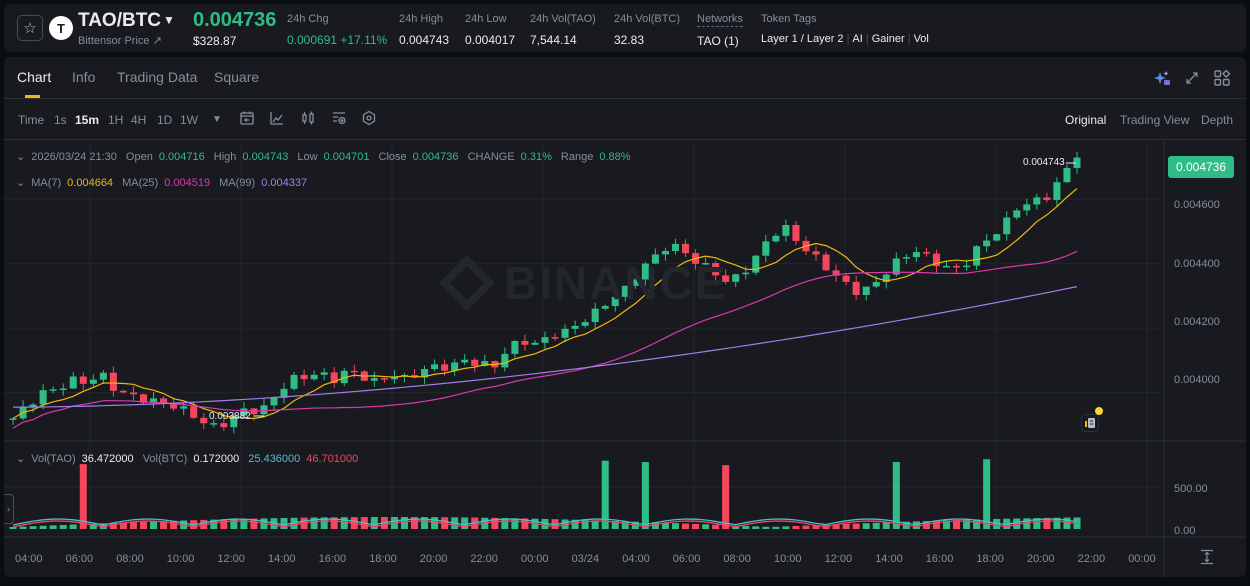 This screenshot has width=1250, height=586. I want to click on high-value: 0.004743, so click(265, 157).